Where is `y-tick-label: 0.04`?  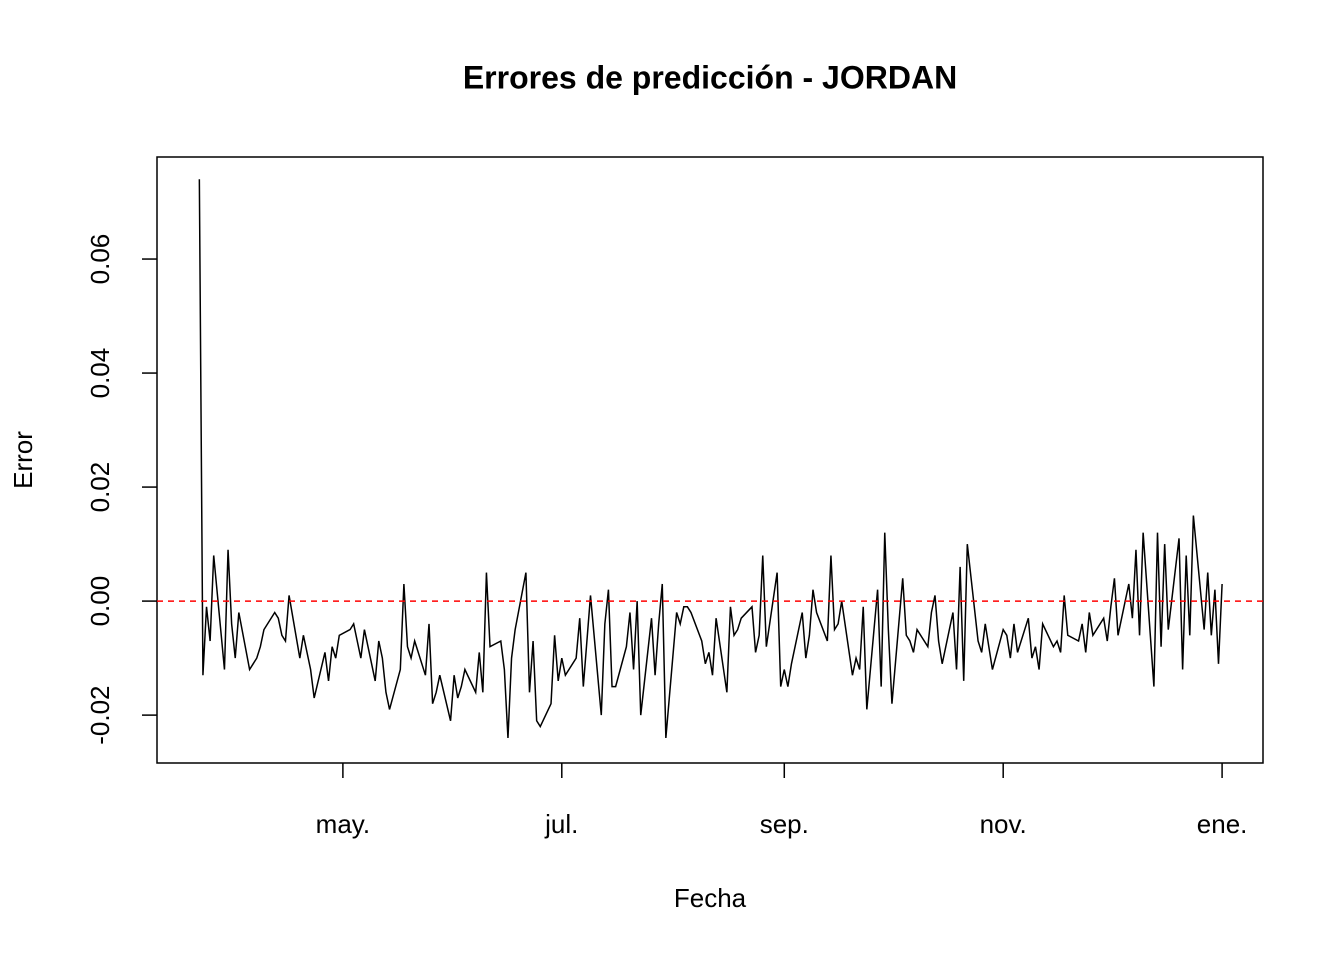 y-tick-label: 0.04 is located at coordinates (100, 373).